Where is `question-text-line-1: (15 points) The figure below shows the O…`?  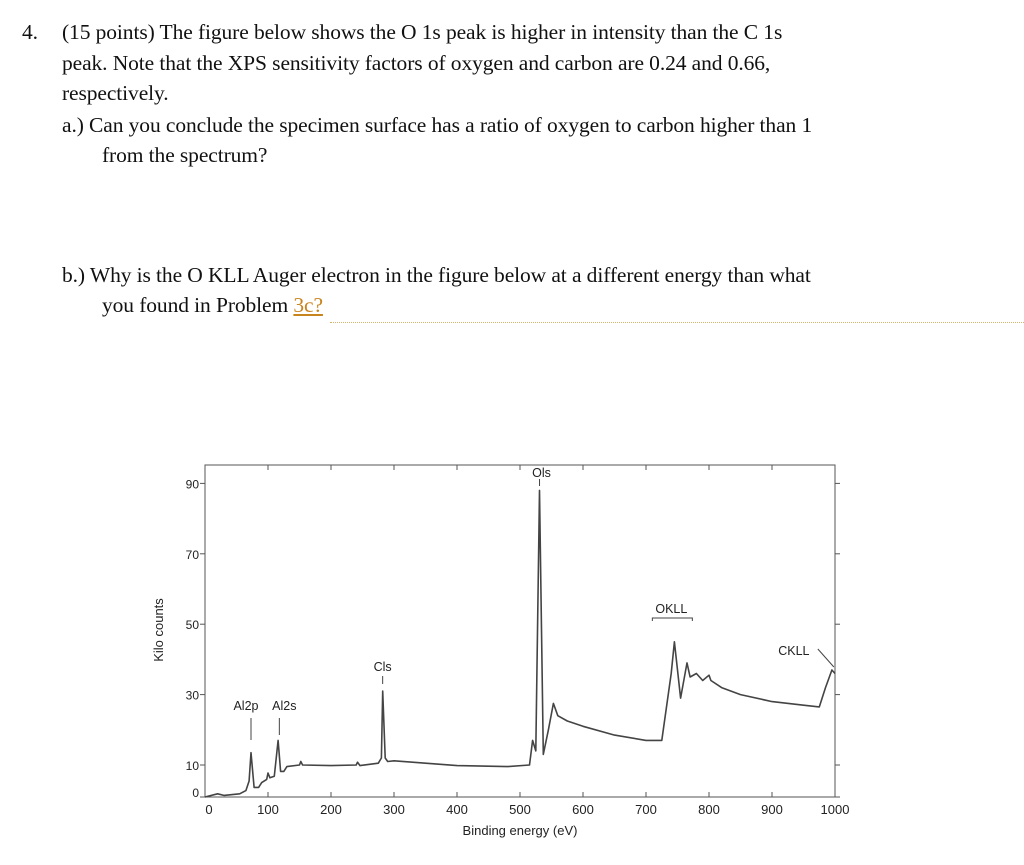
question-text-line-1: (15 points) The figure below shows the O… is located at coordinates (422, 32).